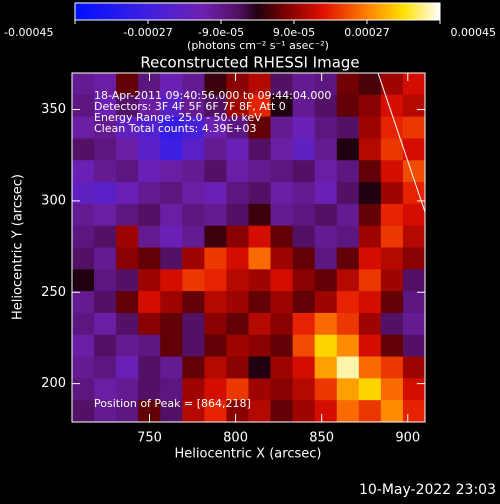 The height and width of the screenshot is (504, 500). What do you see at coordinates (258, 45) in the screenshot?
I see `colorbar-label: (photons cm⁻² s⁻¹ asec⁻²)` at bounding box center [258, 45].